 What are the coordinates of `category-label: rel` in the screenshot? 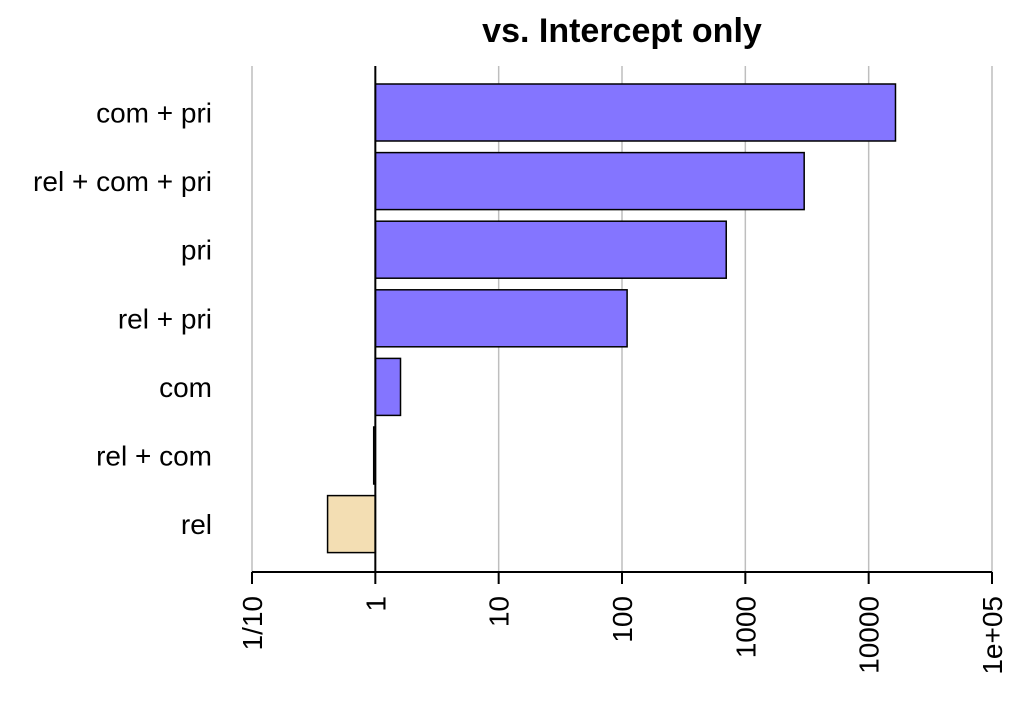 It's located at (196, 524).